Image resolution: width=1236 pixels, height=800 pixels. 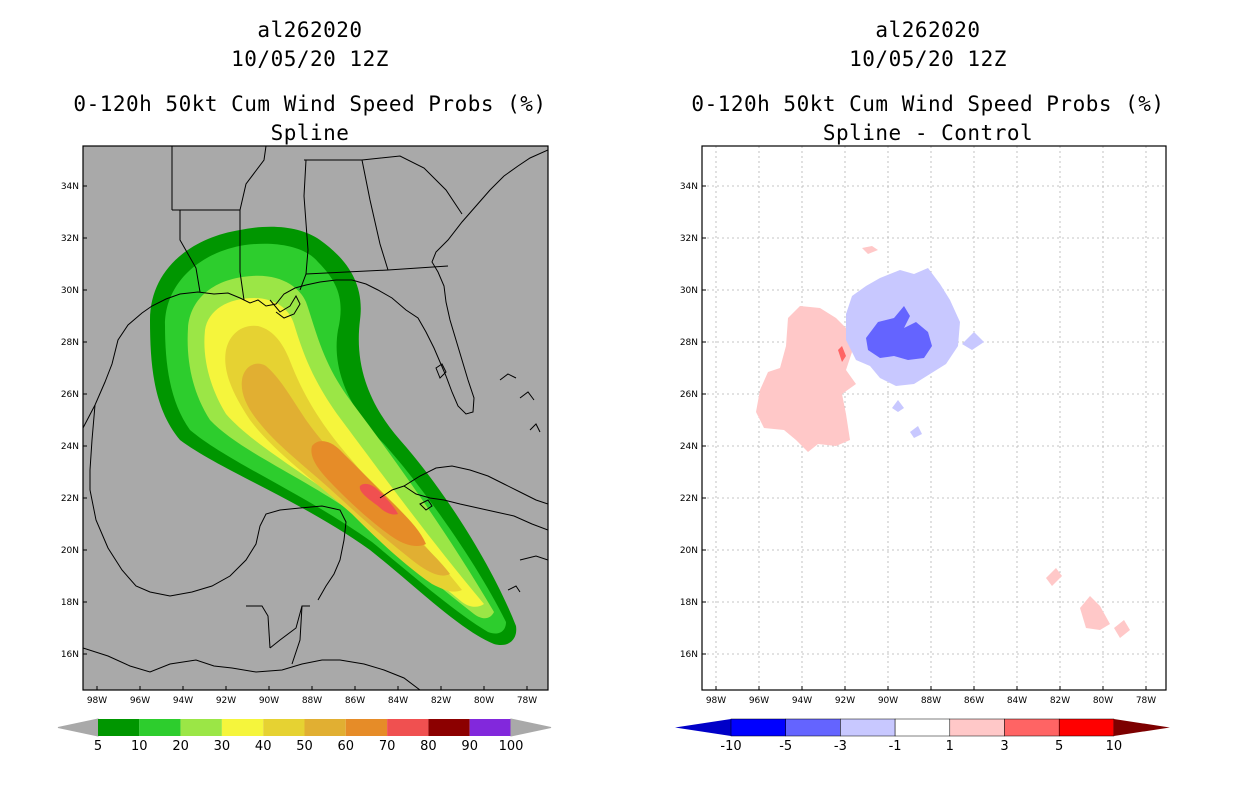 I want to click on right-lon-labels: 98W 96W 94W 92W 90W 88W 86W 84W 82W 80W 78W, so click(x=931, y=696).